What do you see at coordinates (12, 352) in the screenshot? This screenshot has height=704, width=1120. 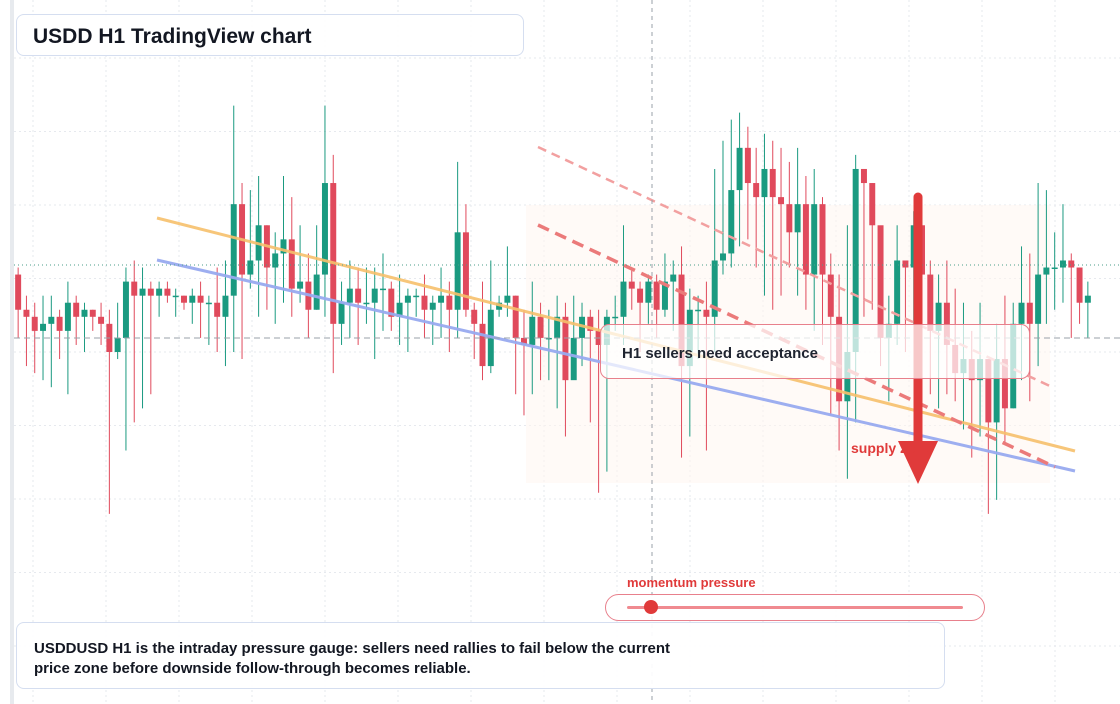 I see `left-border` at bounding box center [12, 352].